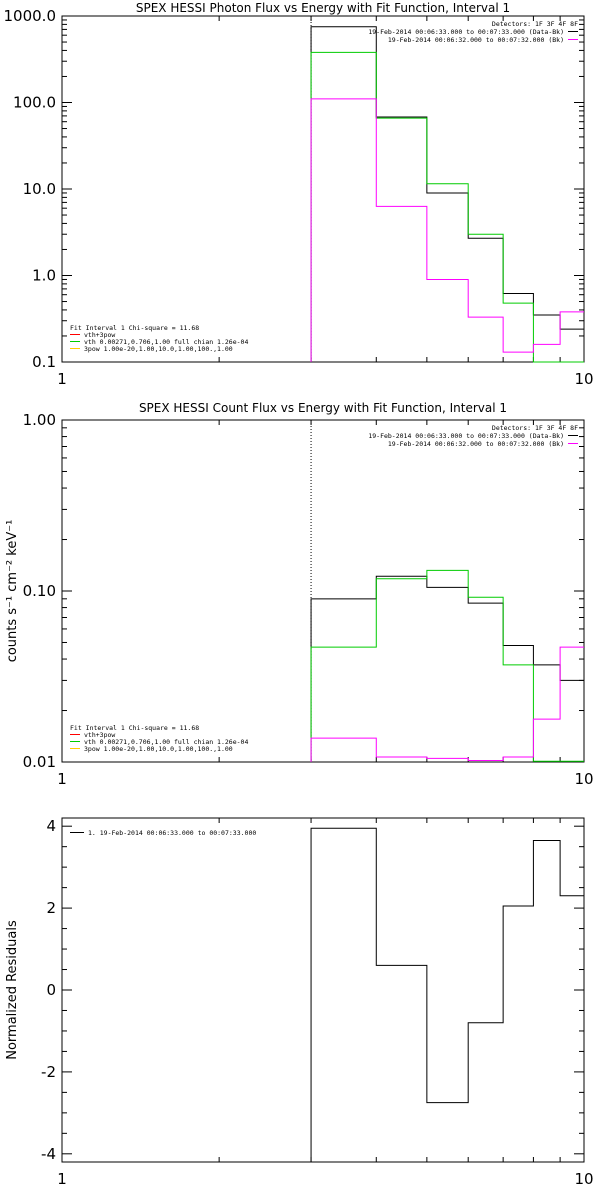 The width and height of the screenshot is (600, 1200). What do you see at coordinates (51, 908) in the screenshot?
I see `panel3-y-tick-label: 2` at bounding box center [51, 908].